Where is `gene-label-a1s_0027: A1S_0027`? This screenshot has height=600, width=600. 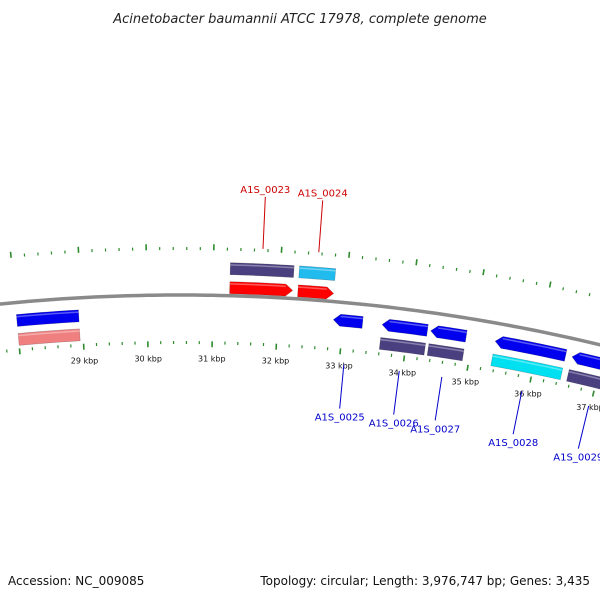 gene-label-a1s_0027: A1S_0027 is located at coordinates (435, 429).